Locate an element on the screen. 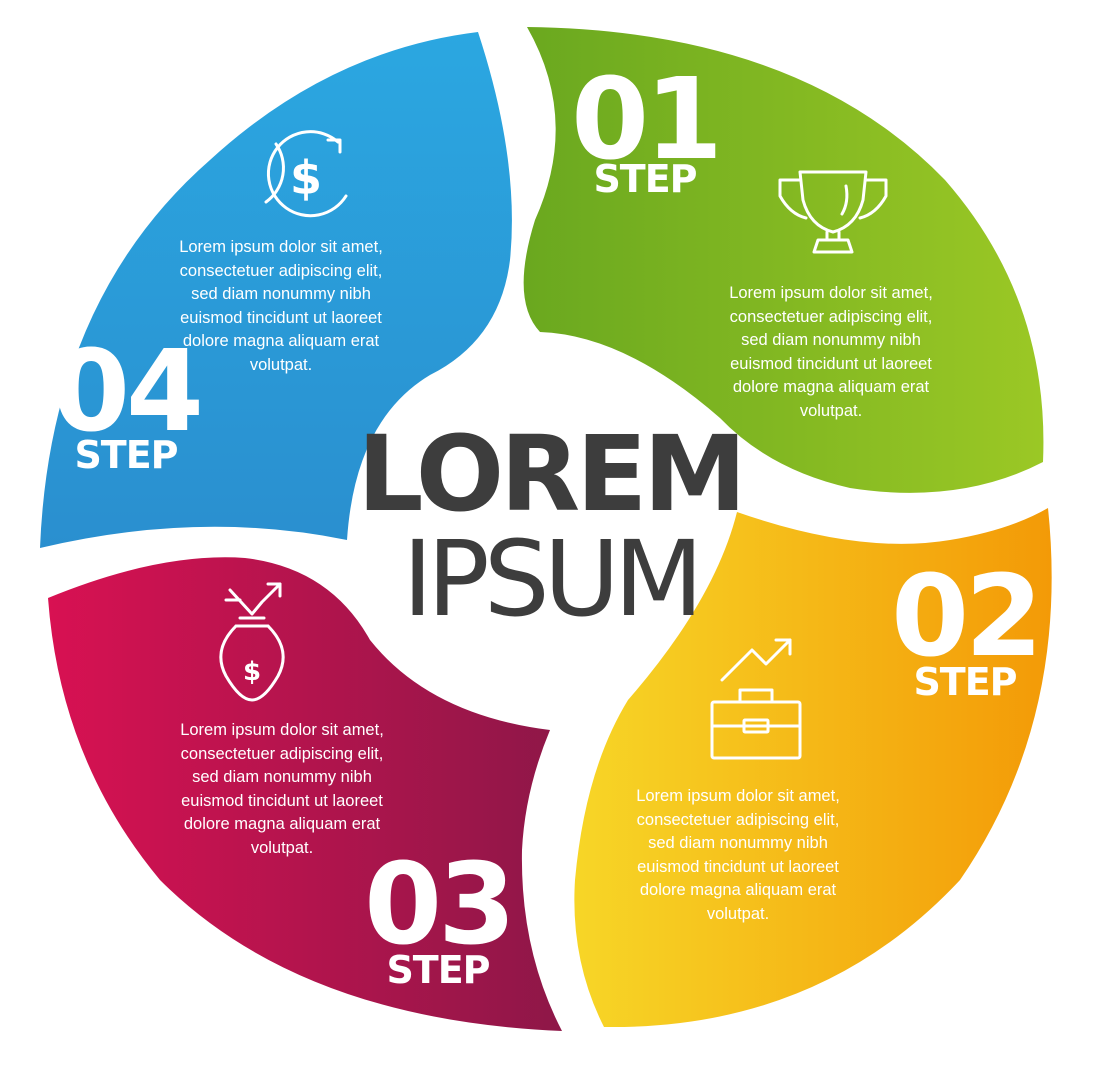 This screenshot has width=1104, height=1068. step-02-number: 02 is located at coordinates (965, 617).